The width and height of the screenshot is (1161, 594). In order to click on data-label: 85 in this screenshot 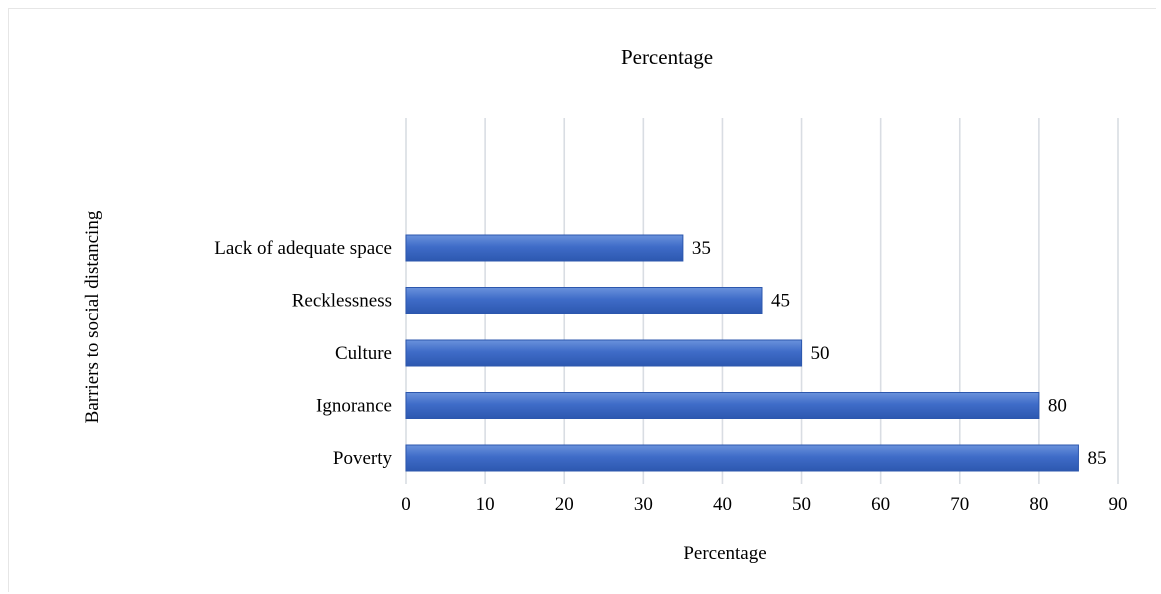, I will do `click(1096, 458)`.